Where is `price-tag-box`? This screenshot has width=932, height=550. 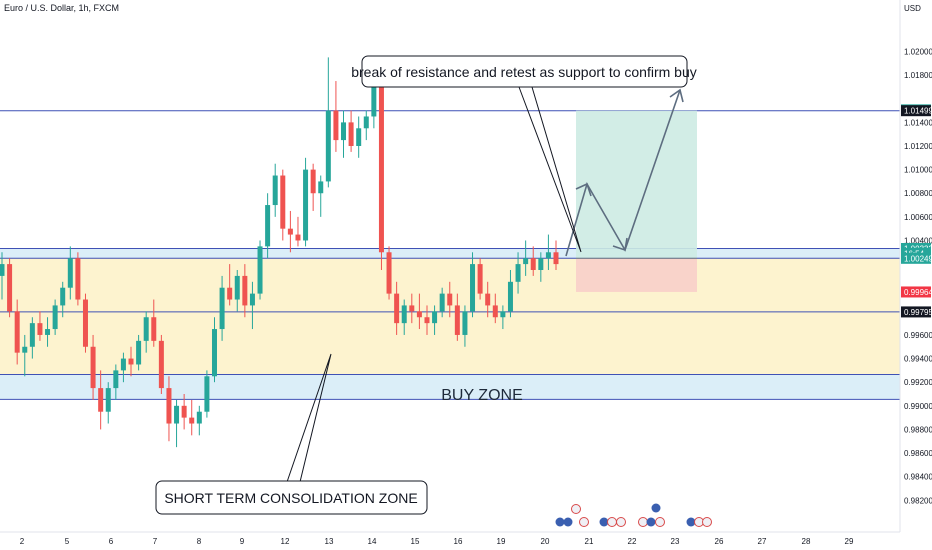
price-tag-box is located at coordinates (916, 258).